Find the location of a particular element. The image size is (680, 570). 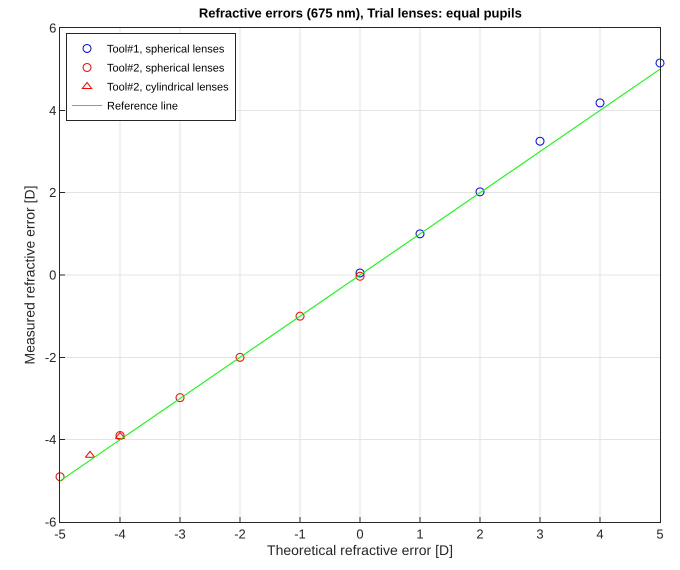

y-tick-label: -2 is located at coordinates (50, 357).